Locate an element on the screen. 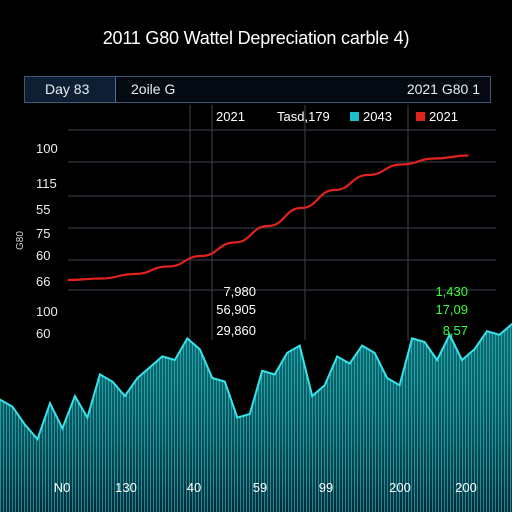 The image size is (512, 512). header-right-label: 2021 G80 1 is located at coordinates (443, 89).